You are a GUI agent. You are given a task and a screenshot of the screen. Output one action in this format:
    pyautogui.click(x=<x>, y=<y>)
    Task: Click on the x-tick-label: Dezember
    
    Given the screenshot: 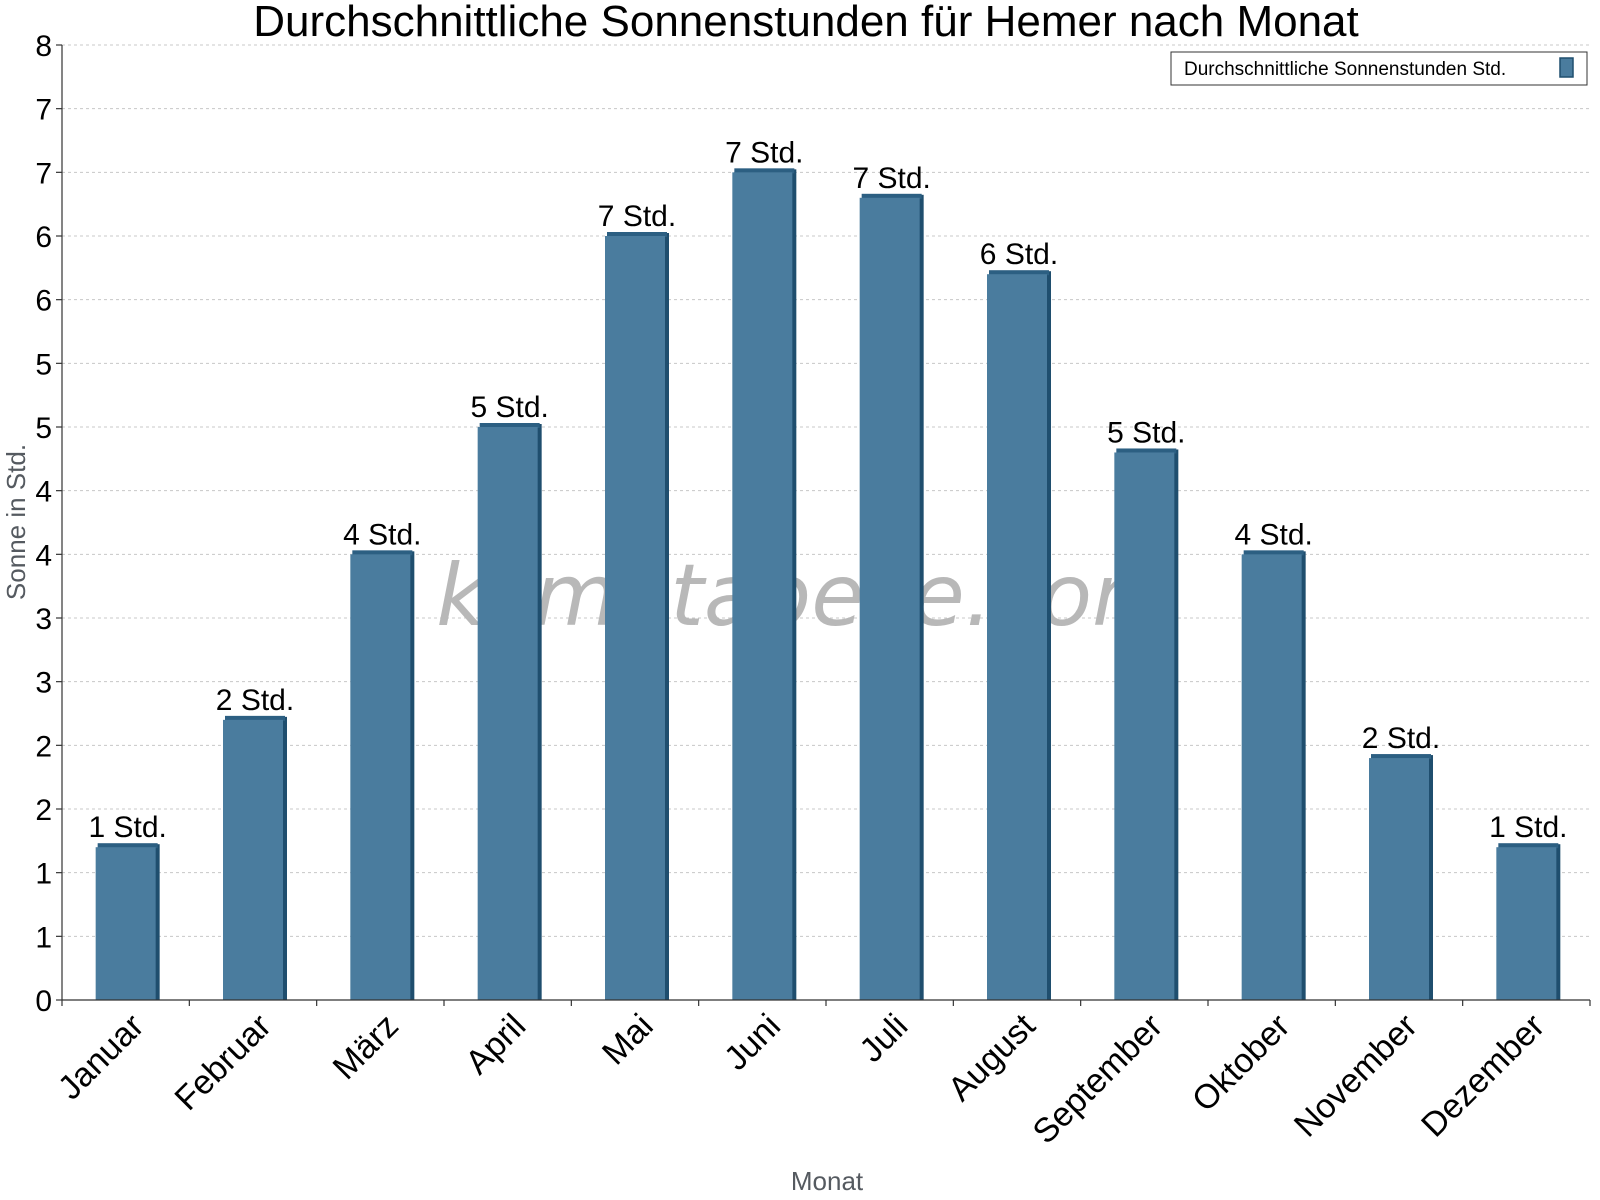 What is the action you would take?
    pyautogui.click(x=1483, y=1076)
    